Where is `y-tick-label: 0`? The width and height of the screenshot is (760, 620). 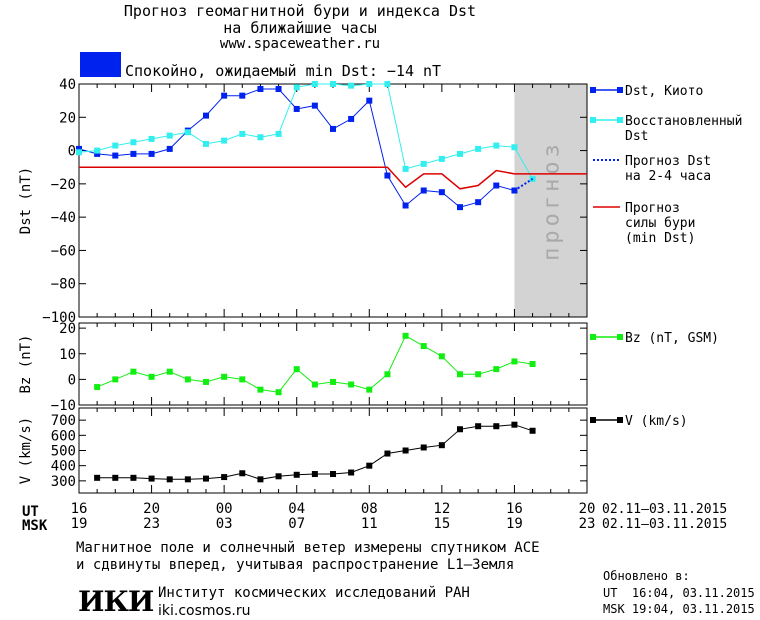
y-tick-label: 0 is located at coordinates (72, 152).